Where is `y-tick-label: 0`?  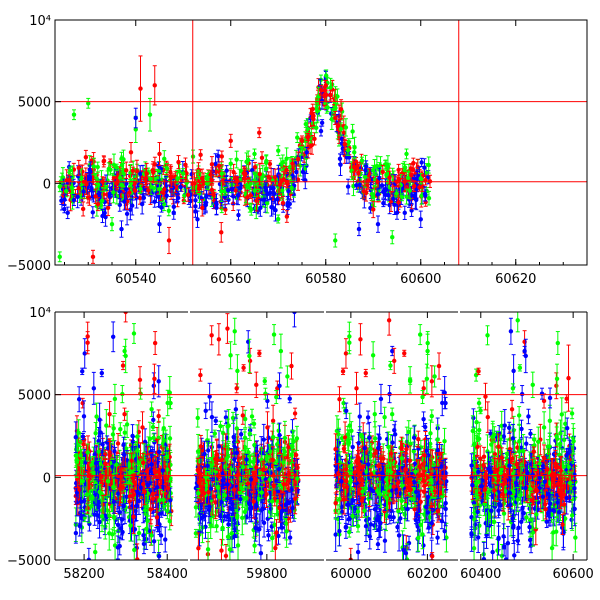 y-tick-label: 0 is located at coordinates (47, 184).